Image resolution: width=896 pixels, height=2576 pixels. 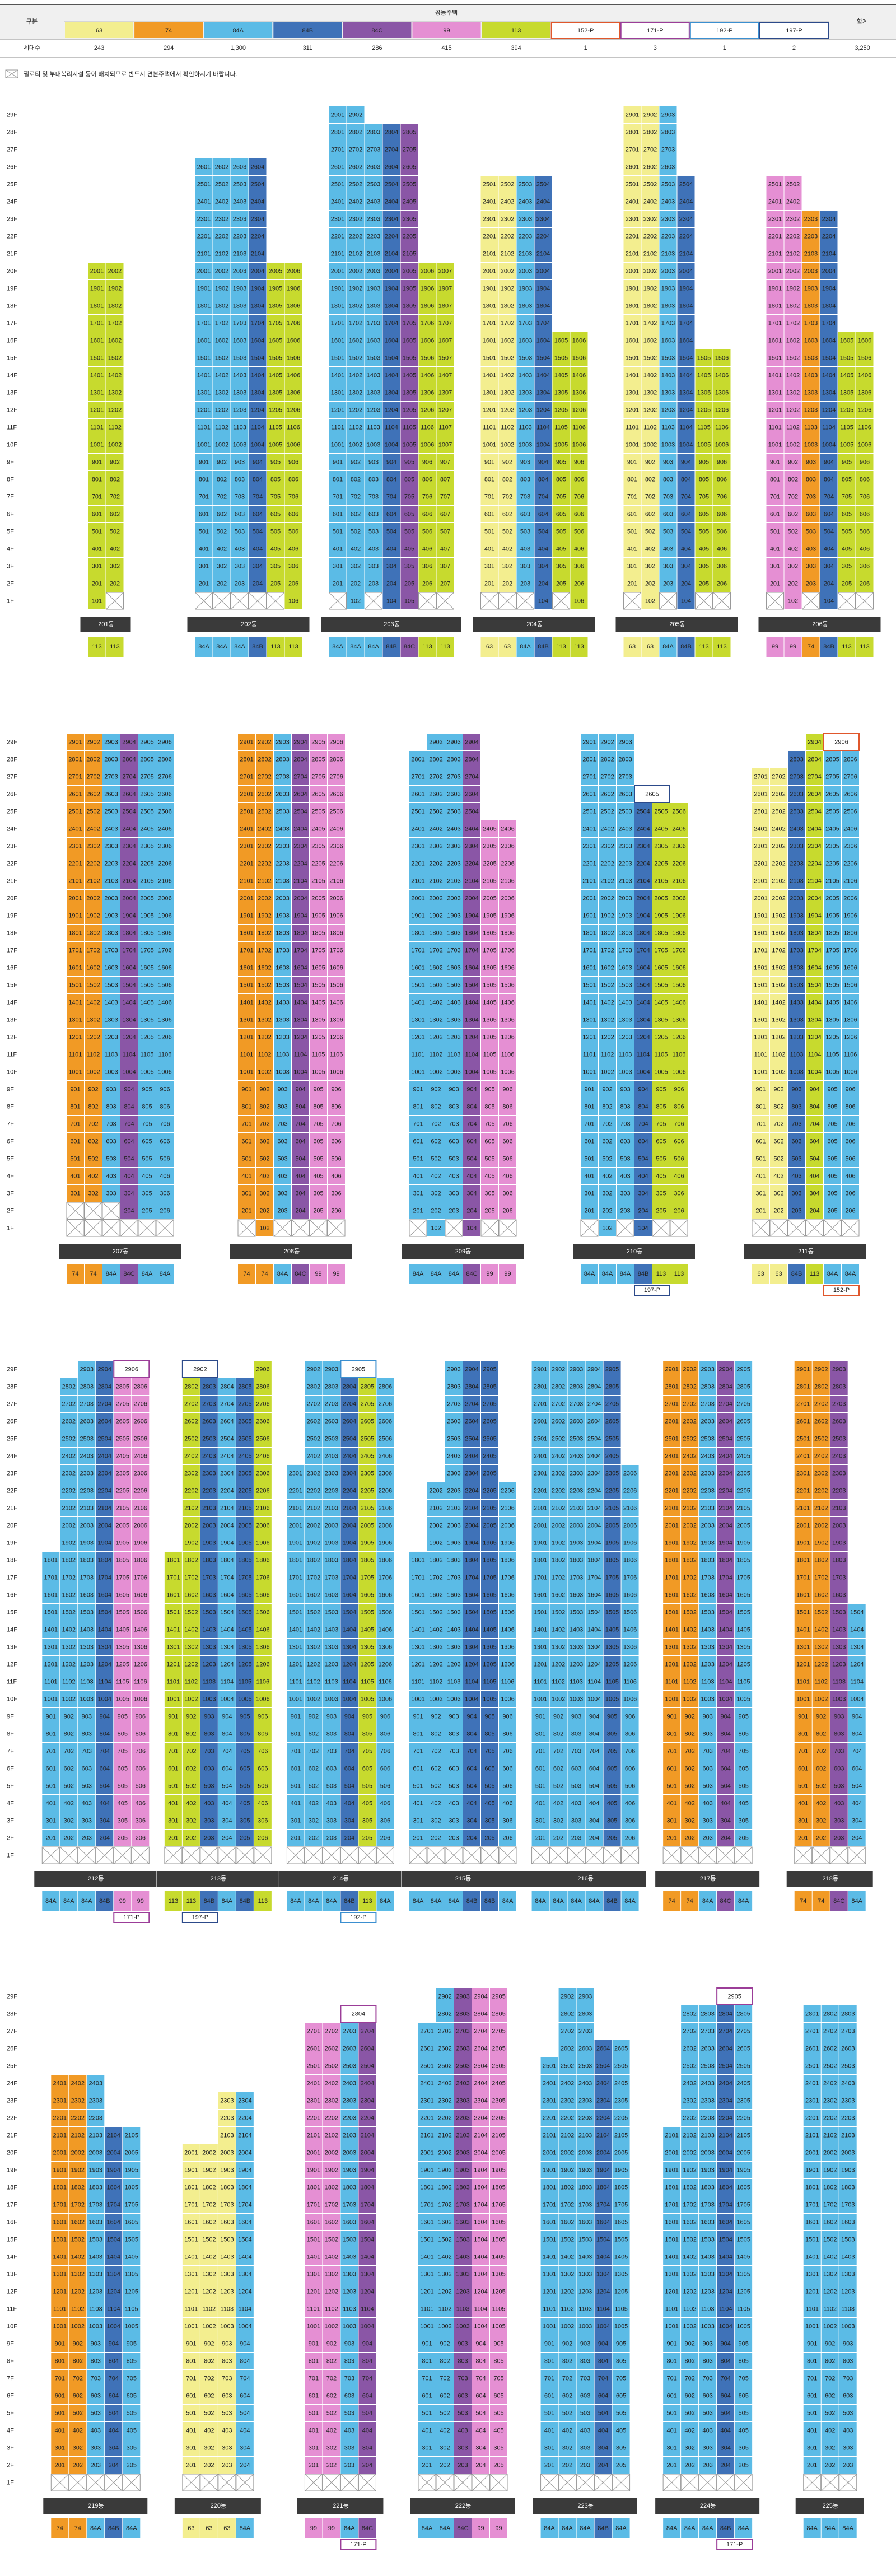 I want to click on unit-number: 401, so click(x=51, y=1804).